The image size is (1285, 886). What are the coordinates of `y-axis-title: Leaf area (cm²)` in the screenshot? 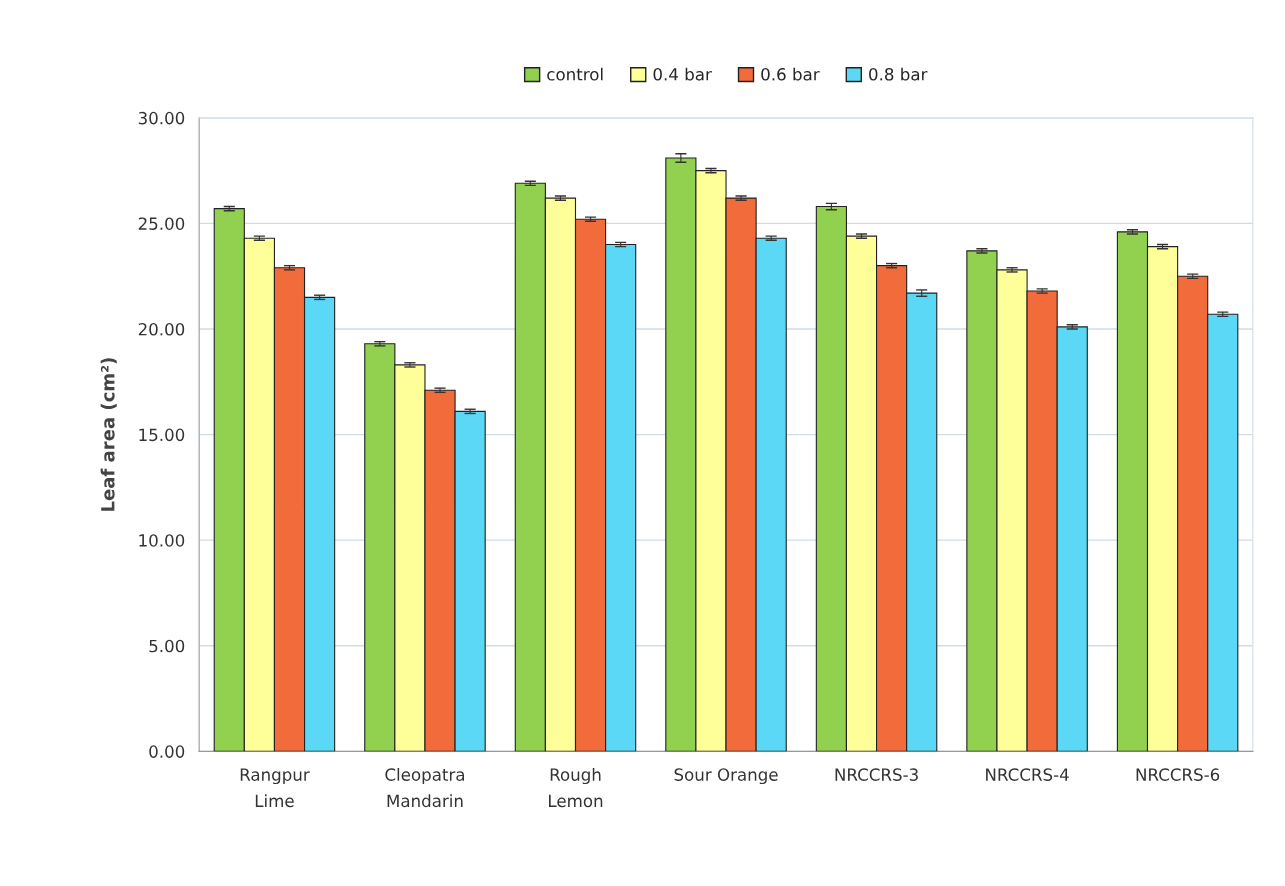 It's located at (108, 434).